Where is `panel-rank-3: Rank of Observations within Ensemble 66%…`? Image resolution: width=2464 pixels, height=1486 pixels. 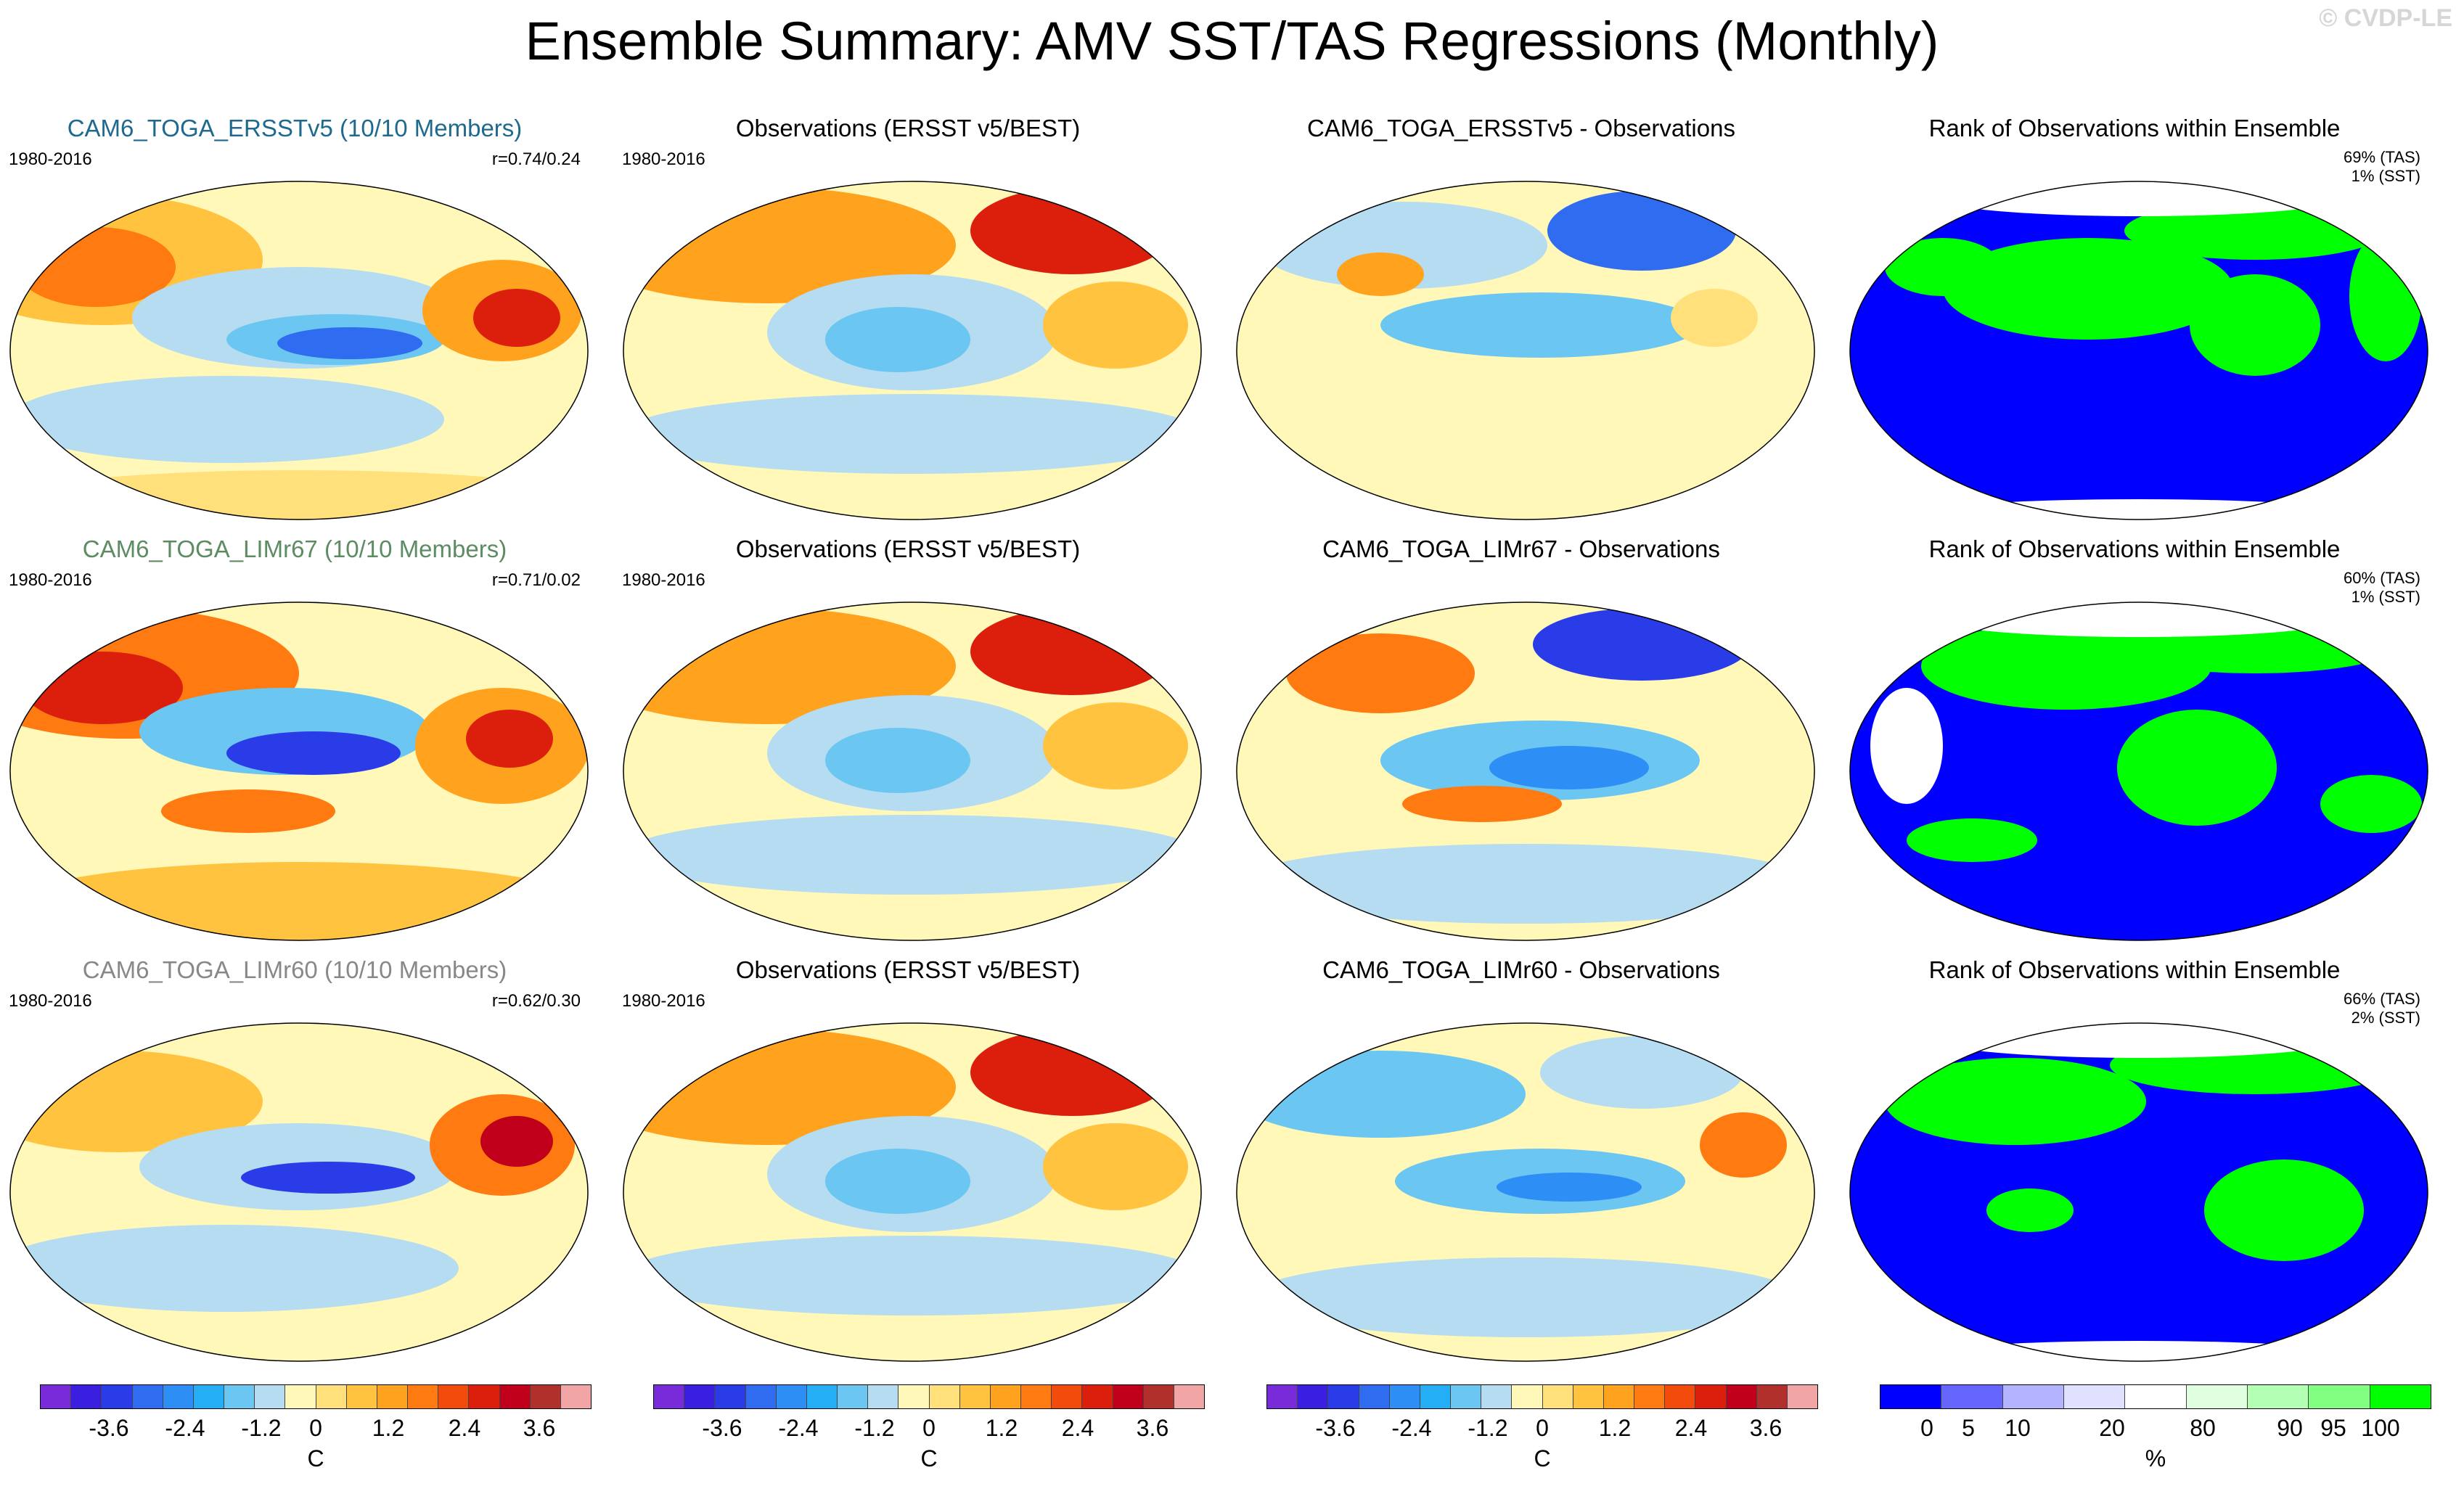
panel-rank-3: Rank of Observations within Ensemble 66%… is located at coordinates (2134, 1159).